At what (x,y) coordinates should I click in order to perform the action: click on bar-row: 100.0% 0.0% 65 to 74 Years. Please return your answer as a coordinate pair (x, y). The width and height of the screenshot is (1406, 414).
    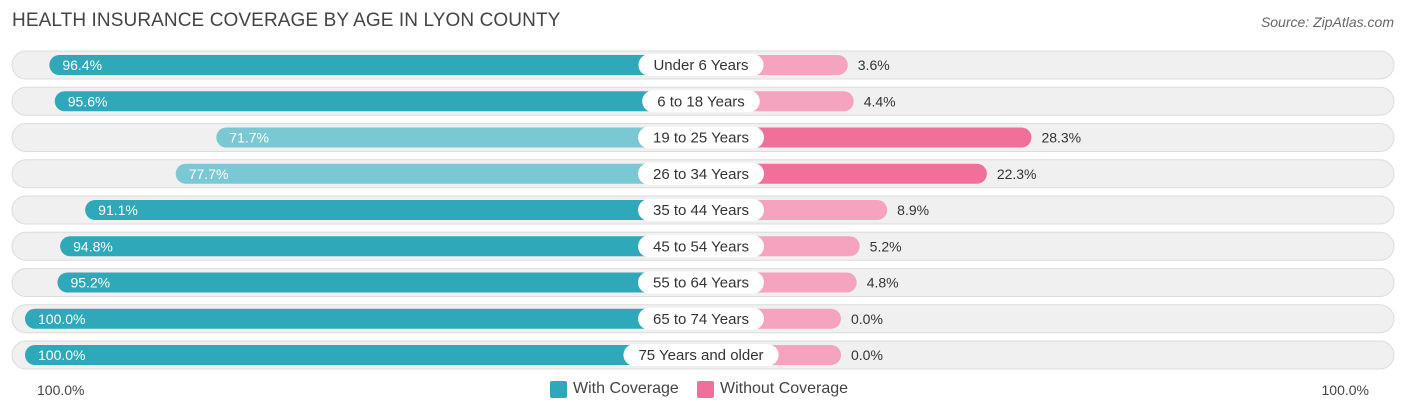
    Looking at the image, I should click on (703, 319).